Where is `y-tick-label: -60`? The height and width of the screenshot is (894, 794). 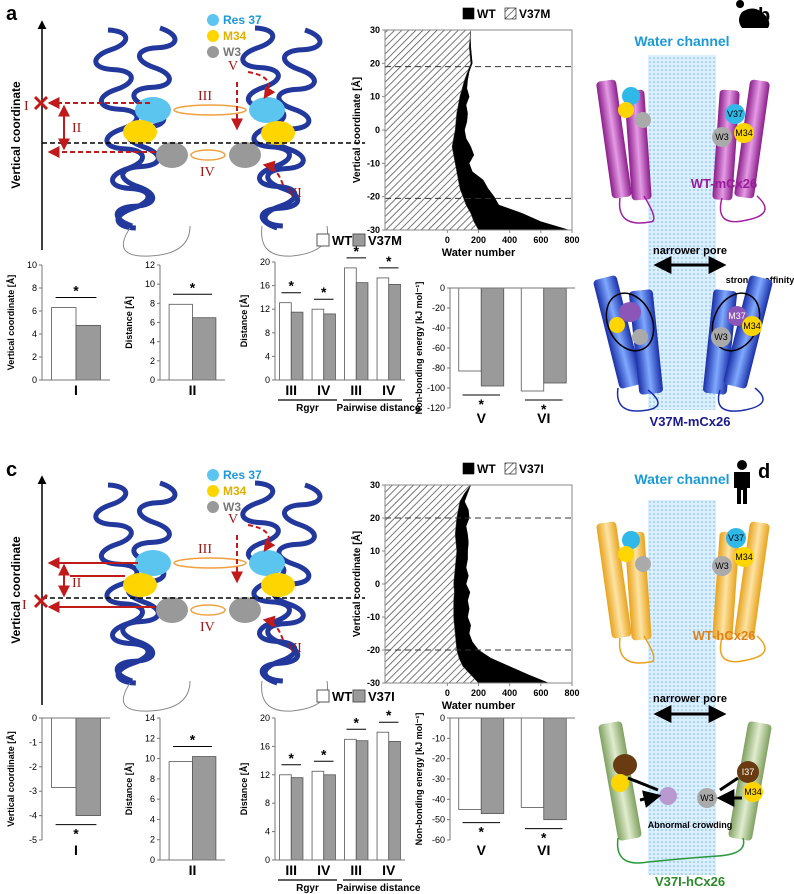
y-tick-label: -60 is located at coordinates (438, 840).